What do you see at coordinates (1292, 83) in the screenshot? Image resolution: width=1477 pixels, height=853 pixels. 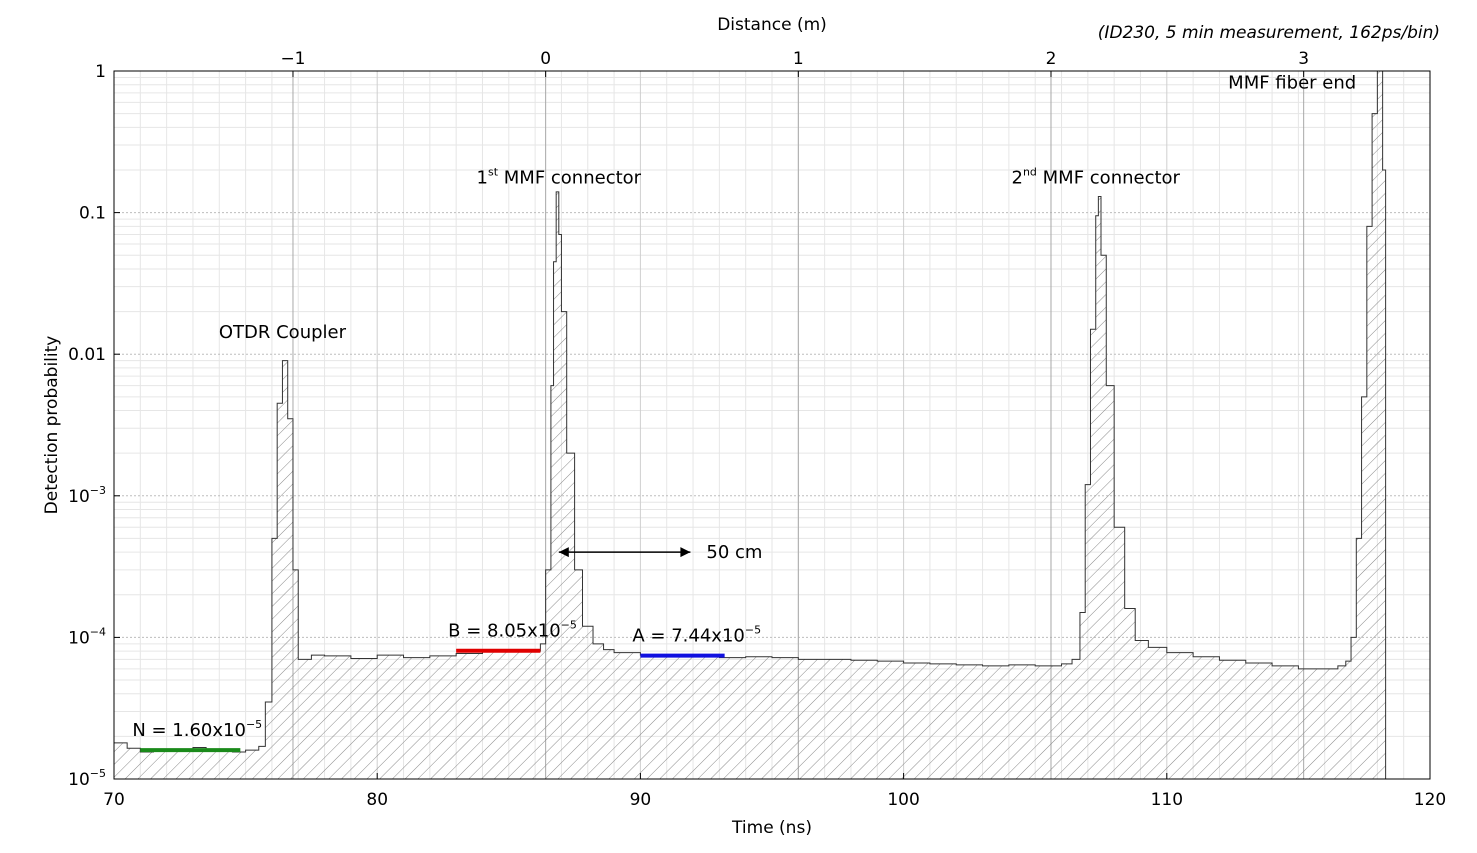 I see `peak-label-3: MMF fiber end` at bounding box center [1292, 83].